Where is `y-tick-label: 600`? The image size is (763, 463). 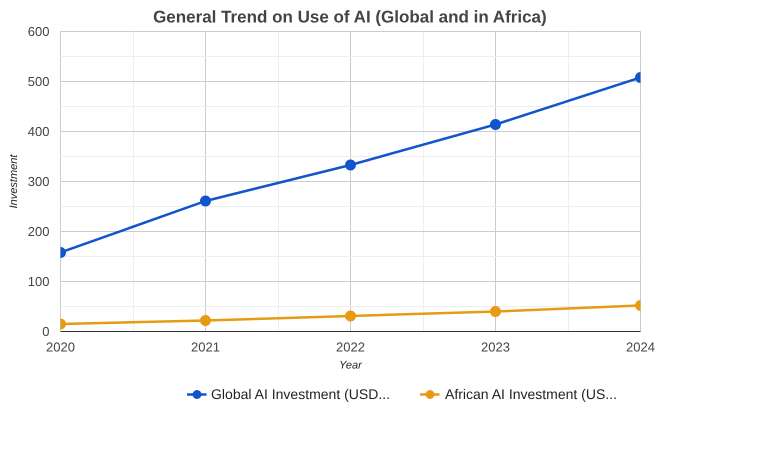 y-tick-label: 600 is located at coordinates (39, 31).